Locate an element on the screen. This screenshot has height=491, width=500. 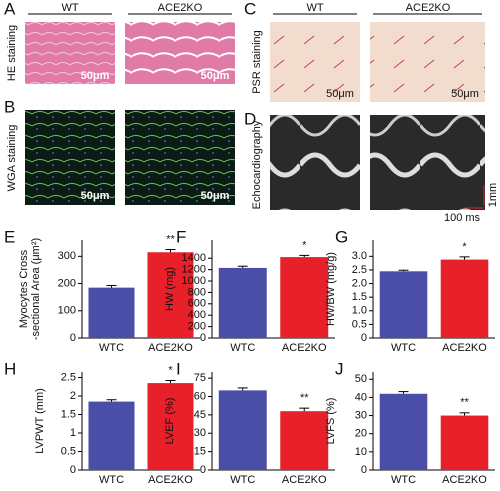
scale-label: 1mm is located at coordinates (493, 195).